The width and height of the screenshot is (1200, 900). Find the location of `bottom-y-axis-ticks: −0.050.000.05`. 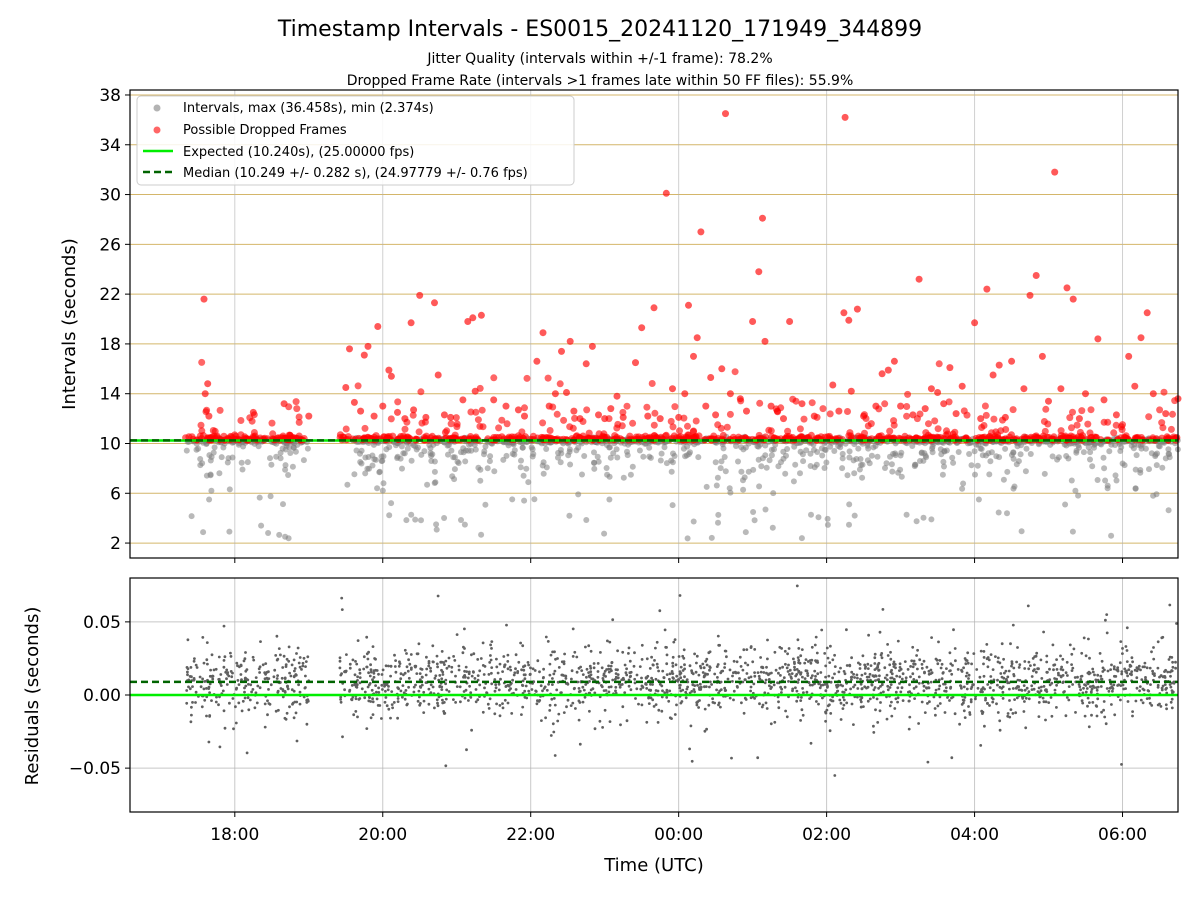

bottom-y-axis-ticks: −0.050.000.05 is located at coordinates (99, 696).